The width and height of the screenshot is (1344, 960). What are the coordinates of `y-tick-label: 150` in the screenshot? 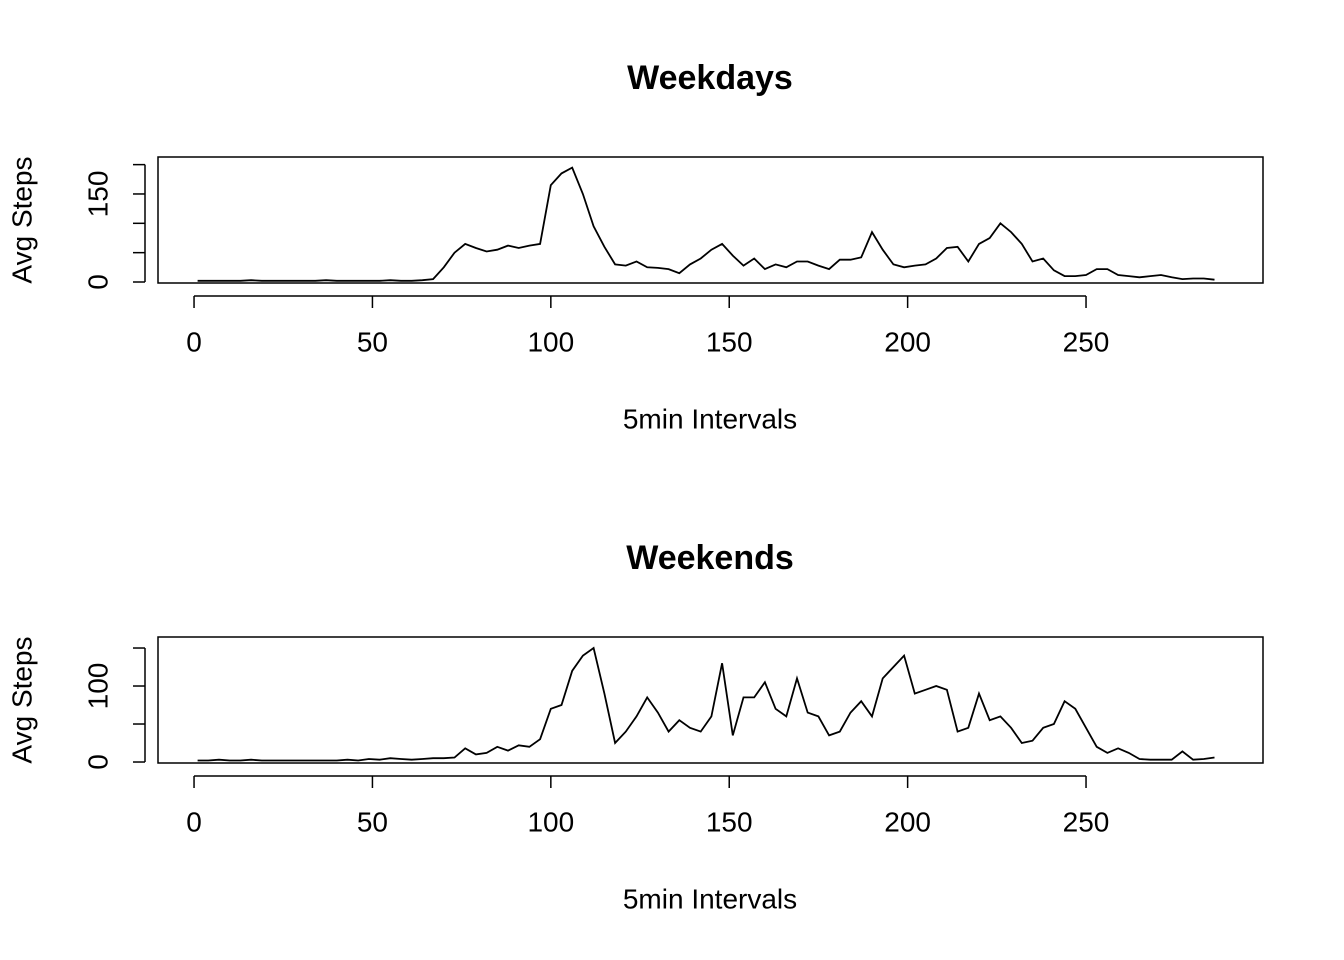 It's located at (97, 194).